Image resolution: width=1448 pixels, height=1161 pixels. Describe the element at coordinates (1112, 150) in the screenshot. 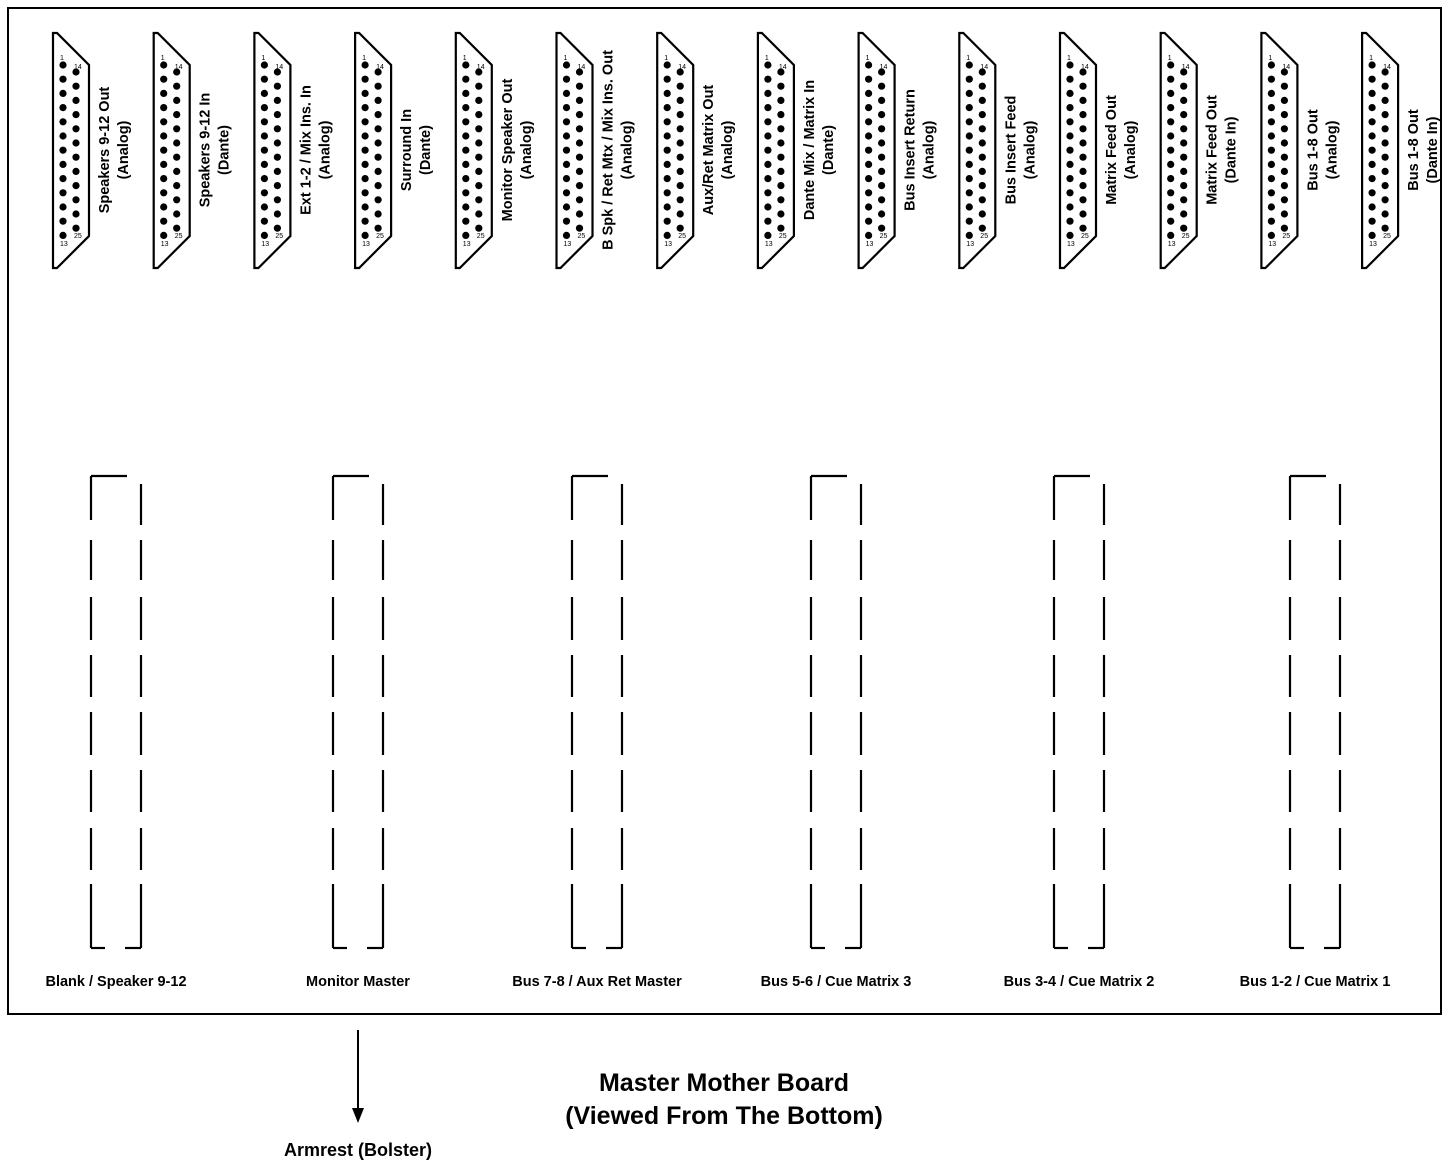

I see `connector-label-line1: Matrix Feed Out` at that location.